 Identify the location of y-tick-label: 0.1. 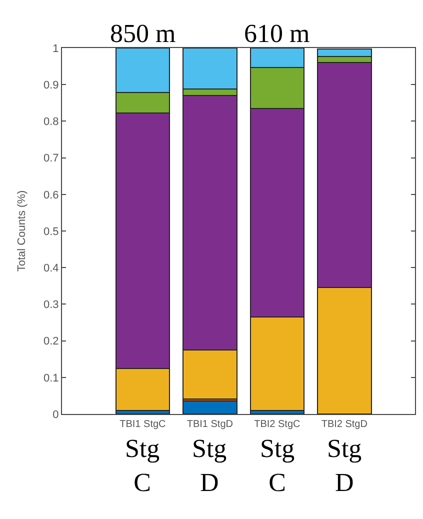
(51, 378).